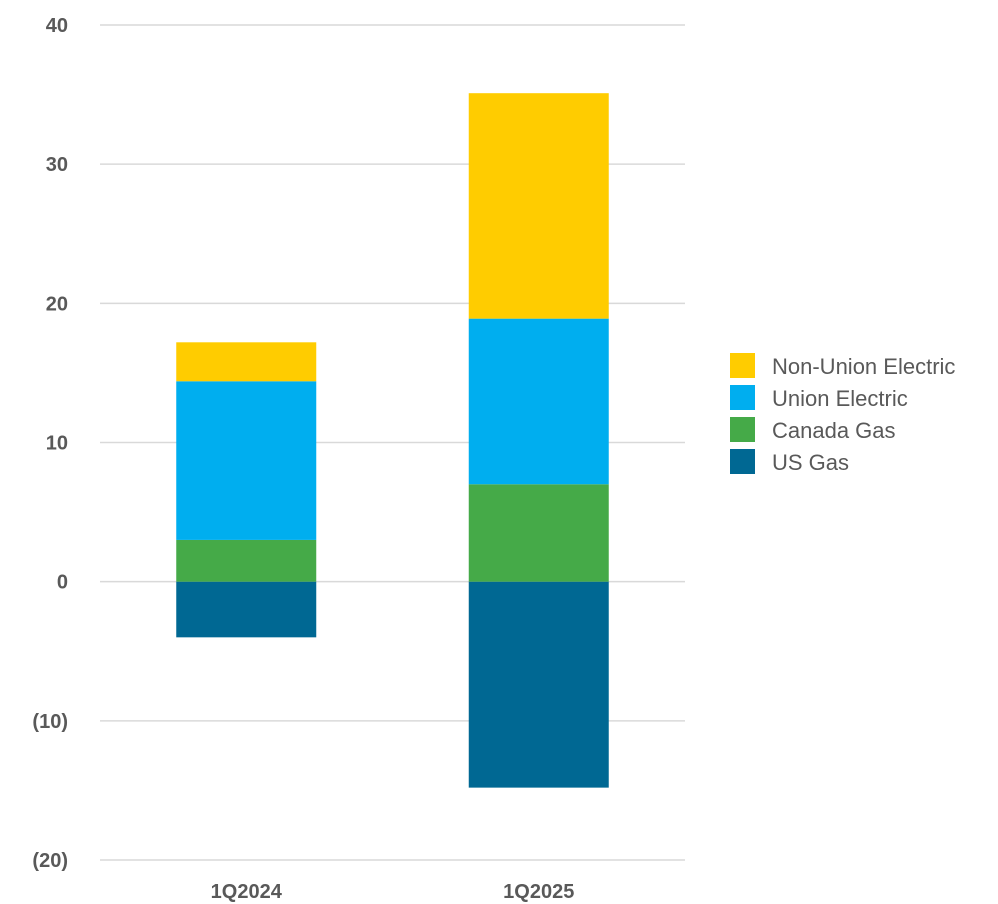 This screenshot has height=904, width=998. What do you see at coordinates (393, 892) in the screenshot?
I see `x-axis: 1Q2024 1Q2025` at bounding box center [393, 892].